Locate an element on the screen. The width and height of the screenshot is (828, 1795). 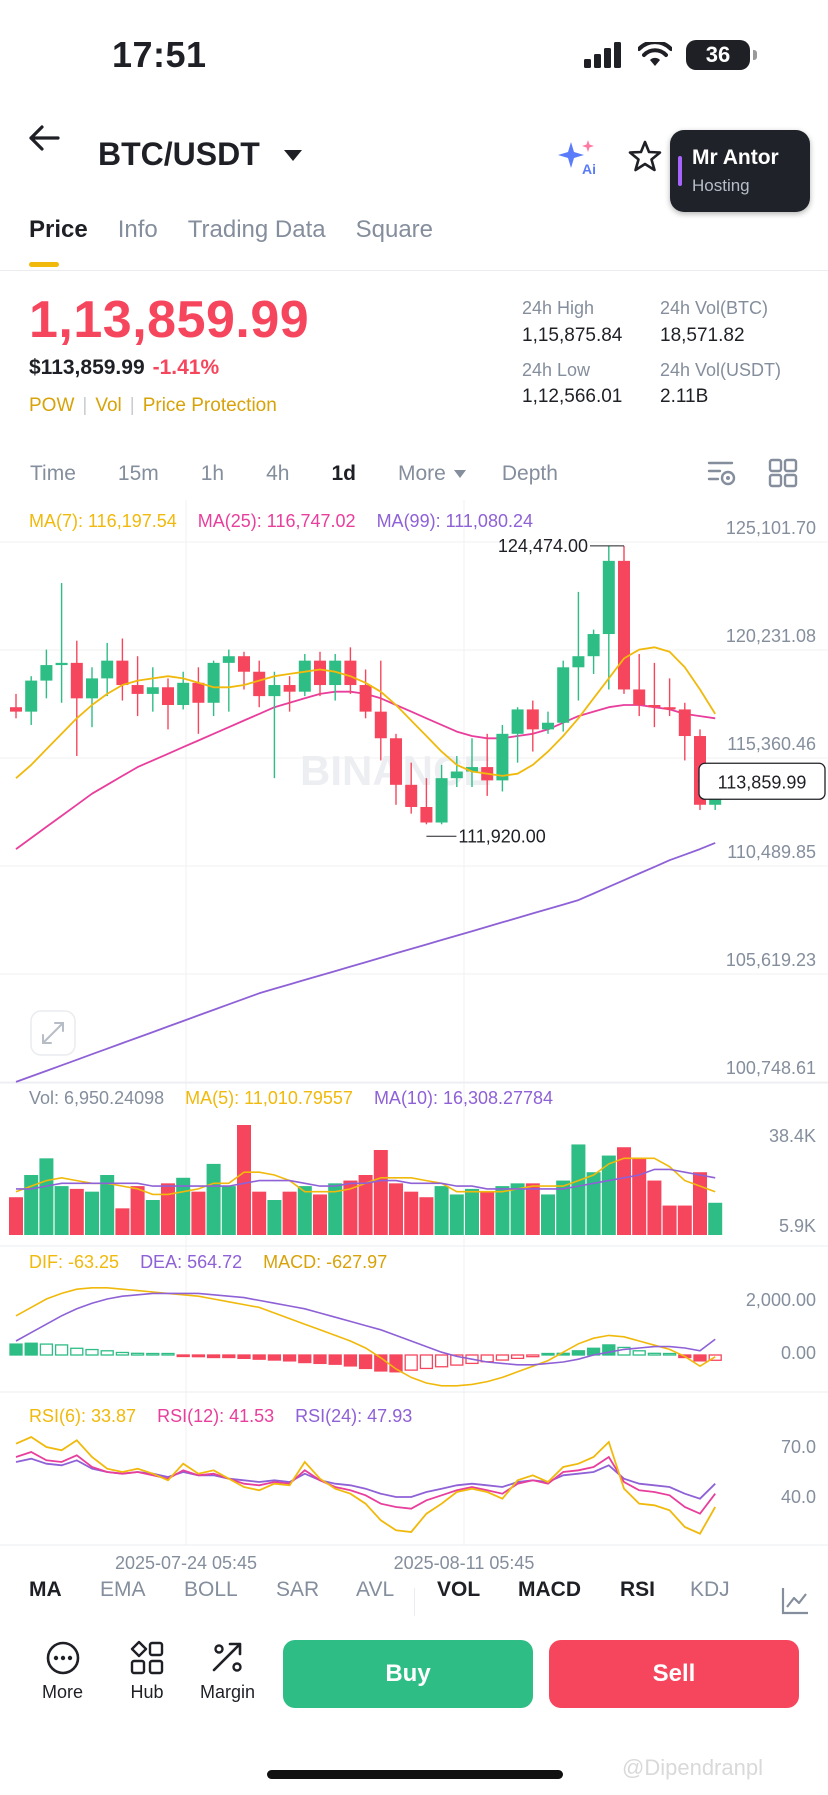
tf-1d: 1d is located at coordinates (343, 473).